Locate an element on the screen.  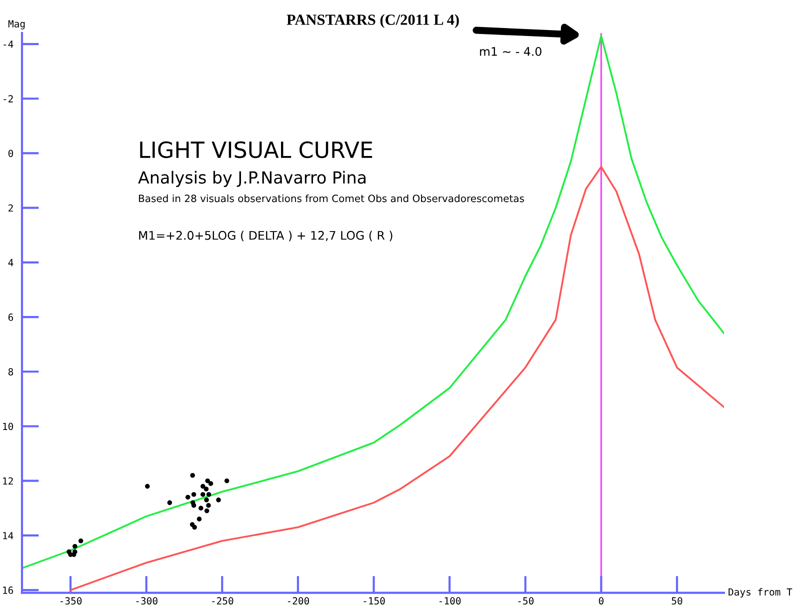
x-tick-label: -250 is located at coordinates (223, 601).